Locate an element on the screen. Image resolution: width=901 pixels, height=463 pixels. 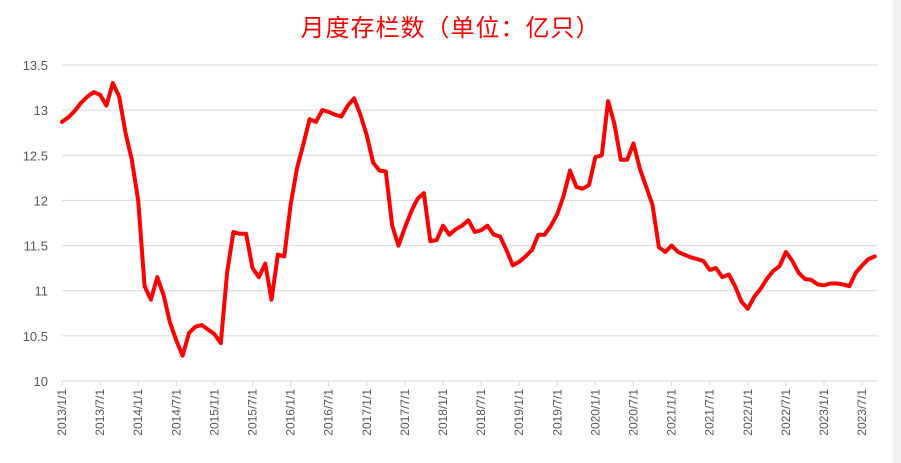
y-tick-label: 13 is located at coordinates (41, 110).